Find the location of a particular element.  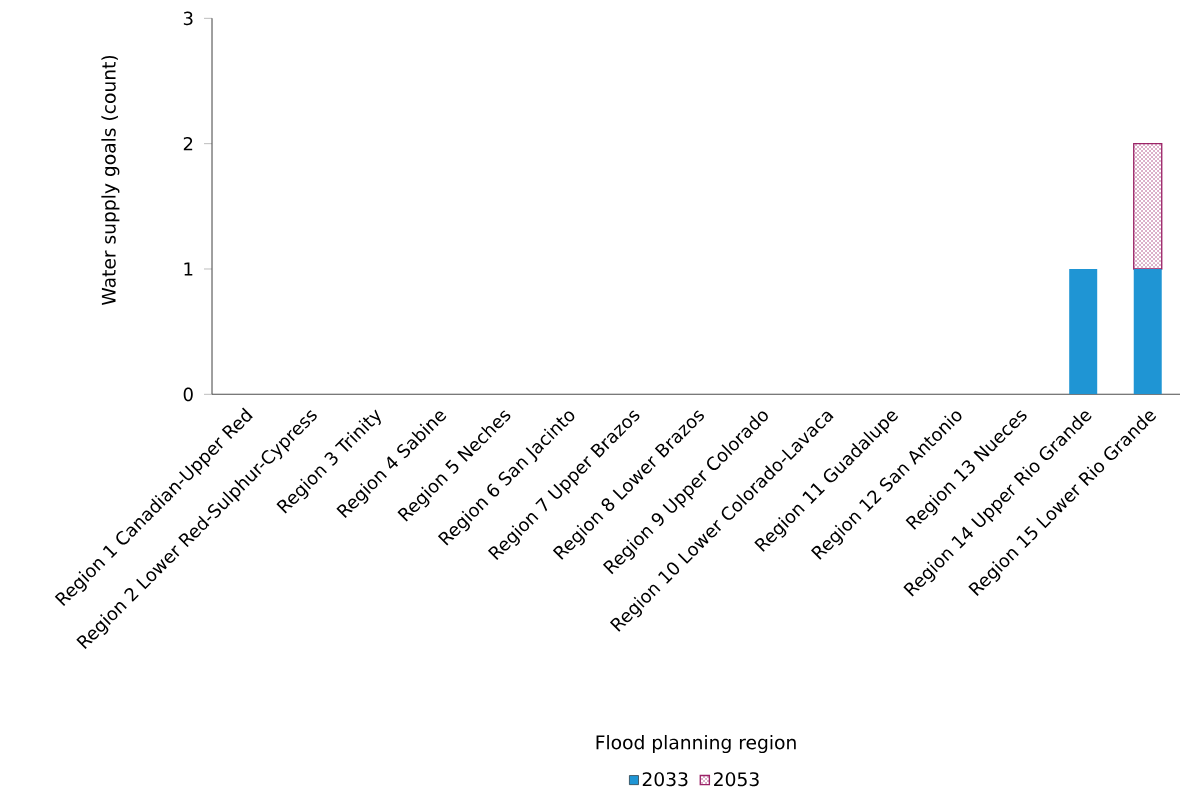

y-tick-label: 1 is located at coordinates (188, 269).